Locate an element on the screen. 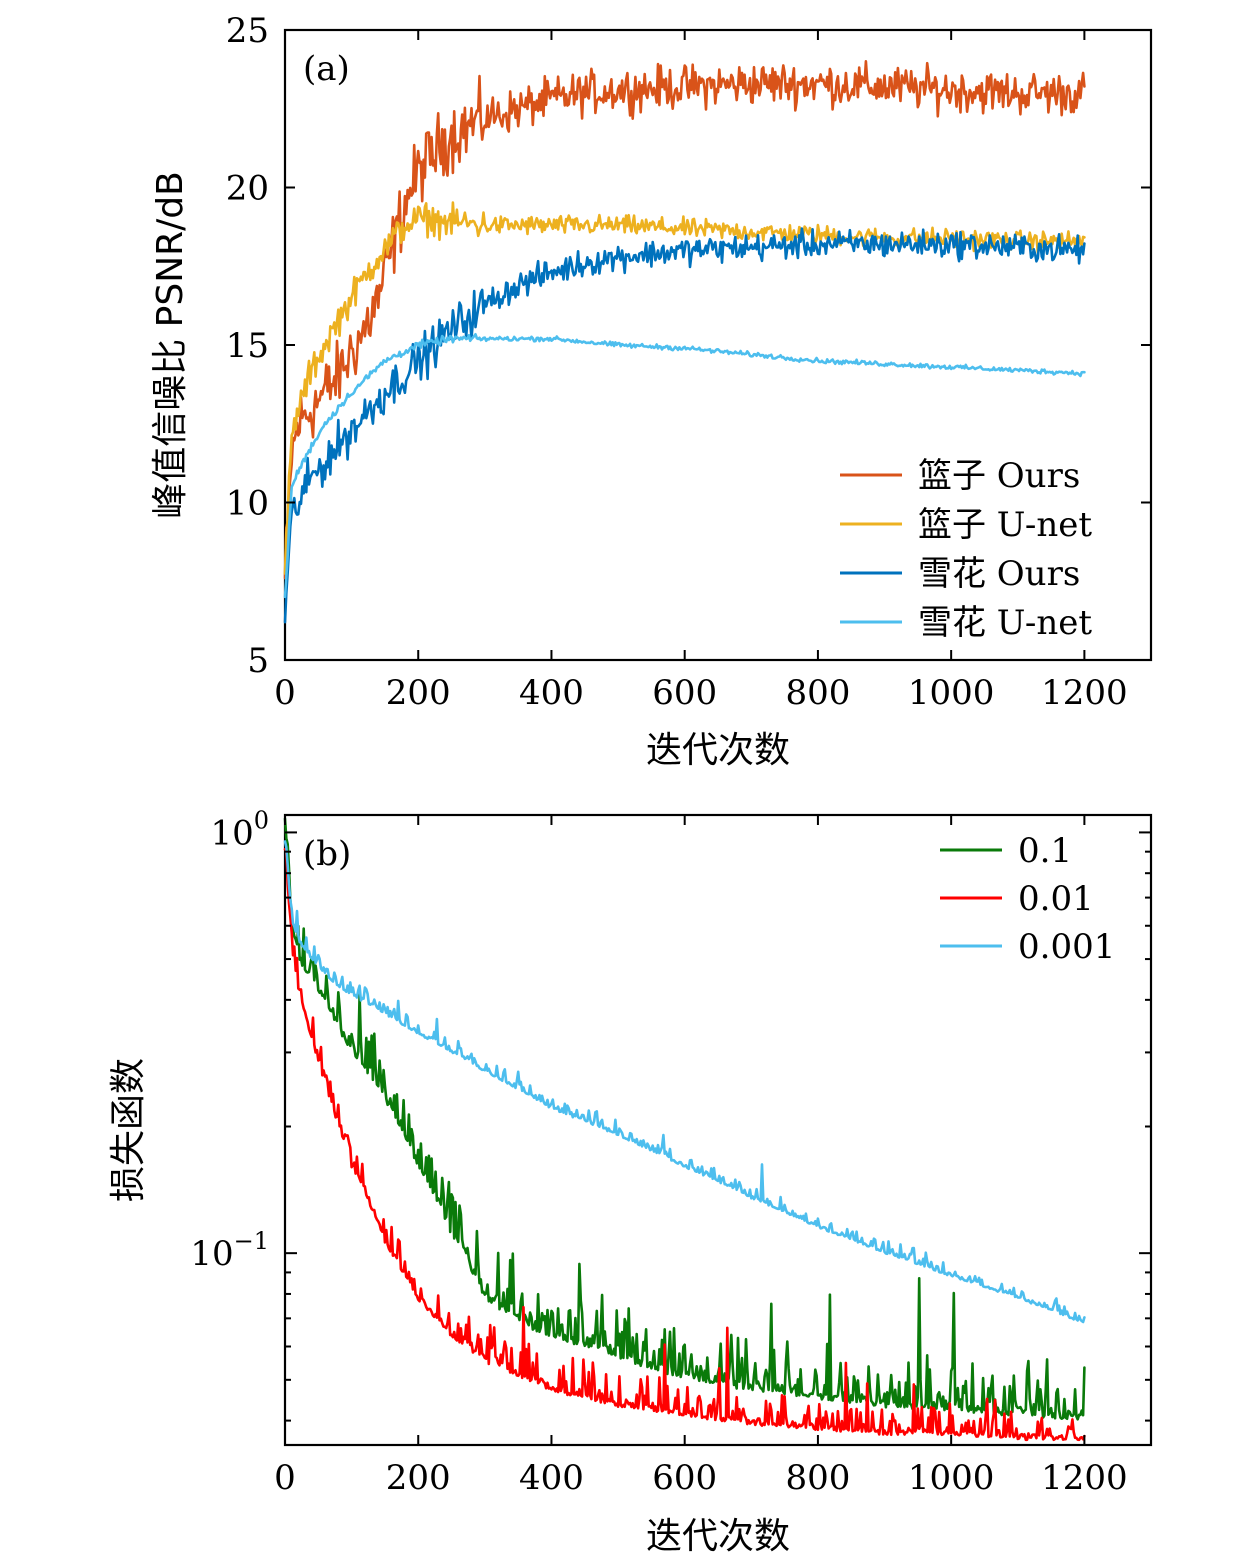 The width and height of the screenshot is (1260, 1567). loss-x-tick-label: 200 is located at coordinates (418, 1478).